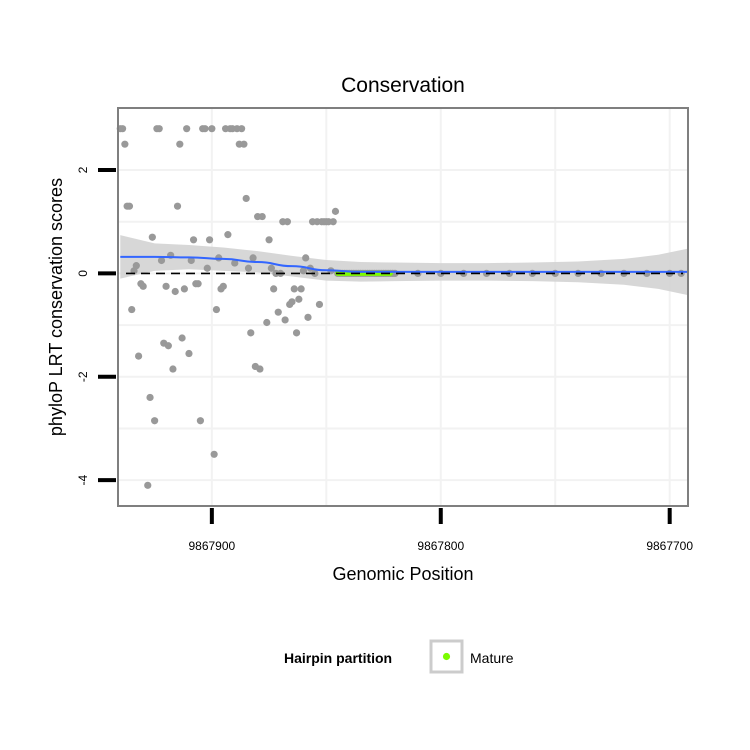  Describe the element at coordinates (403, 85) in the screenshot. I see `chart-title: Conservation` at that location.